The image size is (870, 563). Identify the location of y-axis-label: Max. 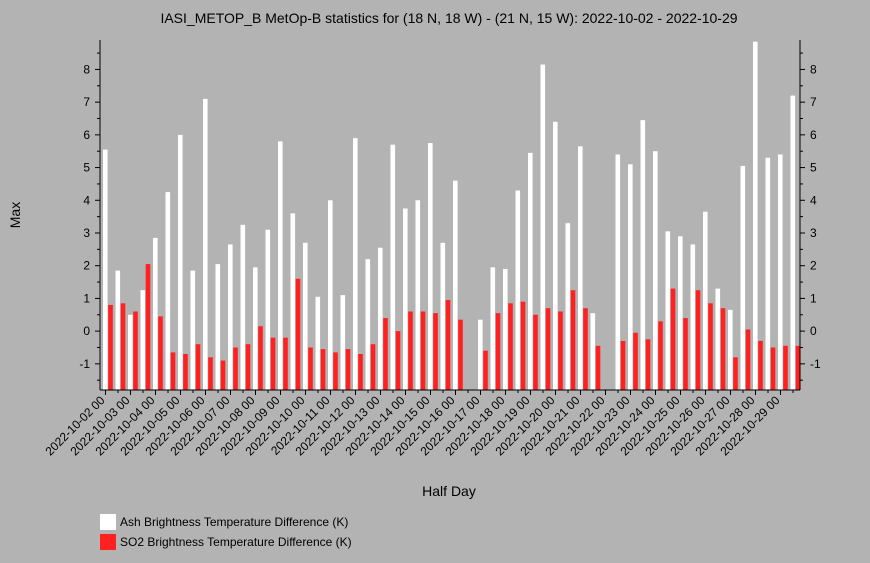
(15, 215).